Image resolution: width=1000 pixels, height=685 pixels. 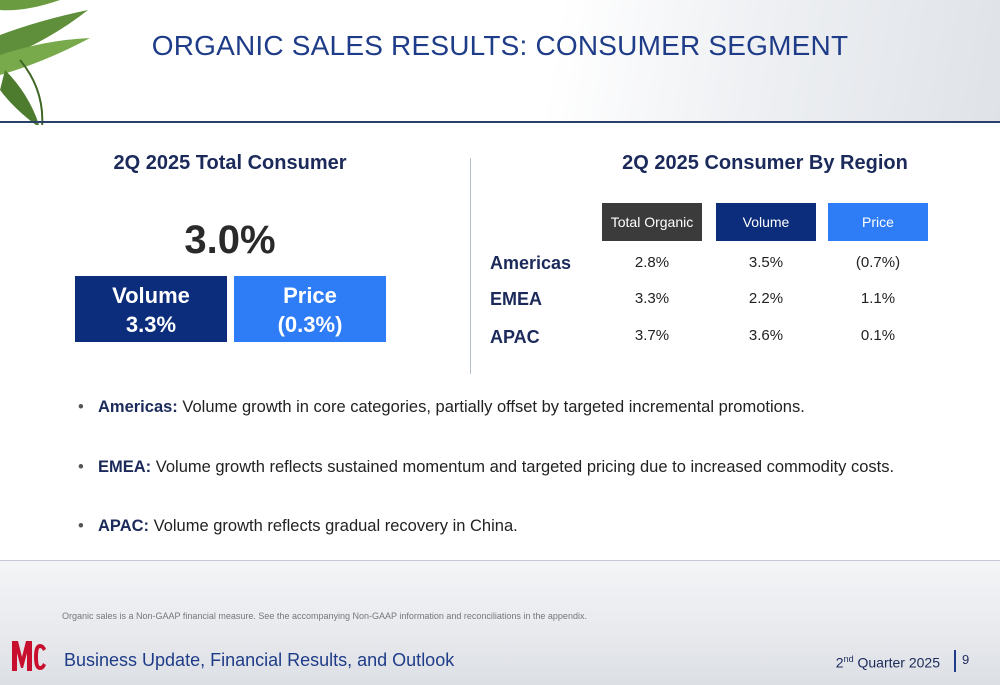 What do you see at coordinates (766, 262) in the screenshot?
I see `table-cell: 3.5%` at bounding box center [766, 262].